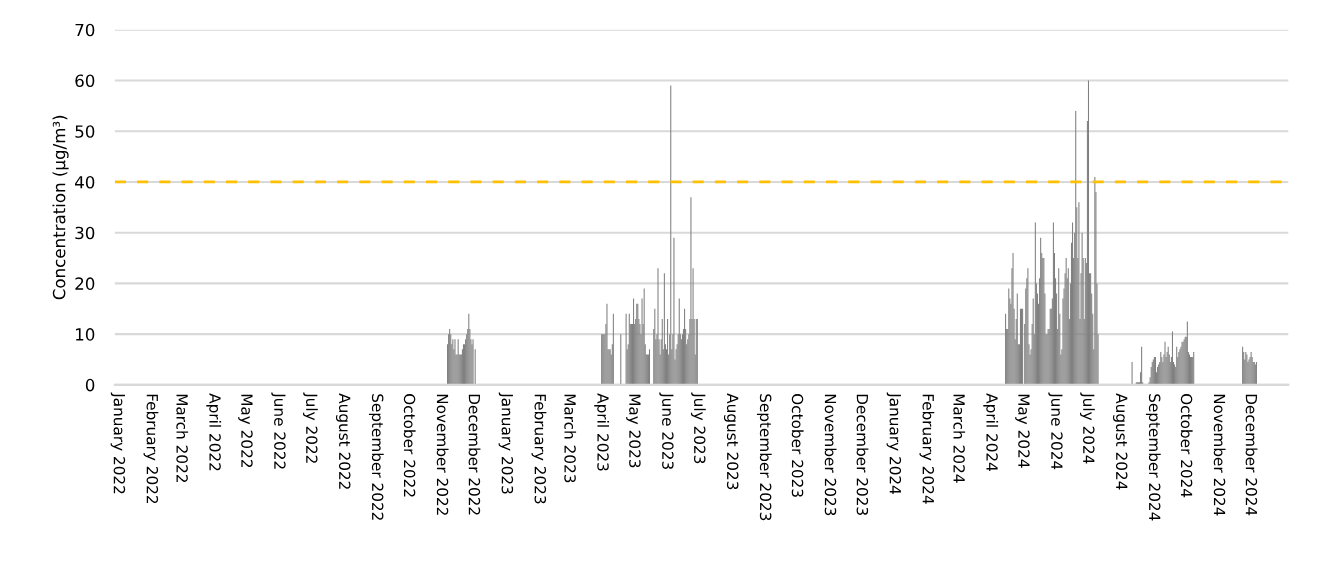  What do you see at coordinates (830, 455) in the screenshot?
I see `x-tick-label: November 2023` at bounding box center [830, 455].